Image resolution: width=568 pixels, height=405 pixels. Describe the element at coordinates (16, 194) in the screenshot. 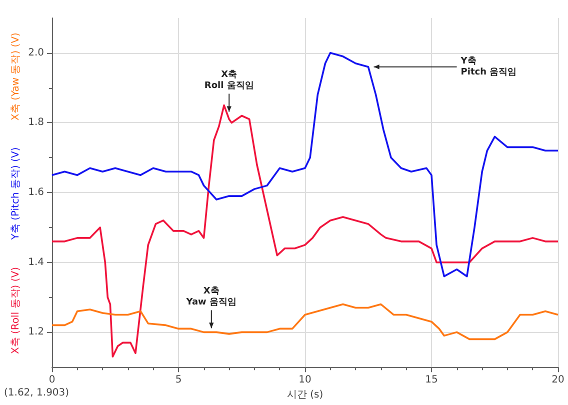

I see `text: Y축 (Pitch 동작) (V)` at that location.